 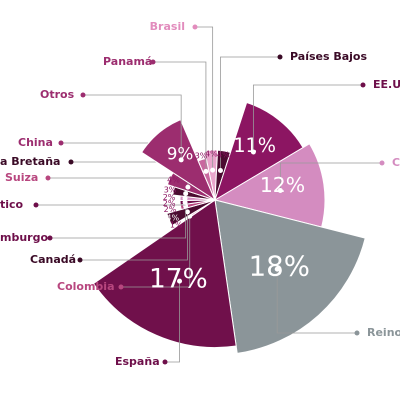 What do you see at coordinates (137, 361) in the screenshot?
I see `category-label: España` at bounding box center [137, 361].